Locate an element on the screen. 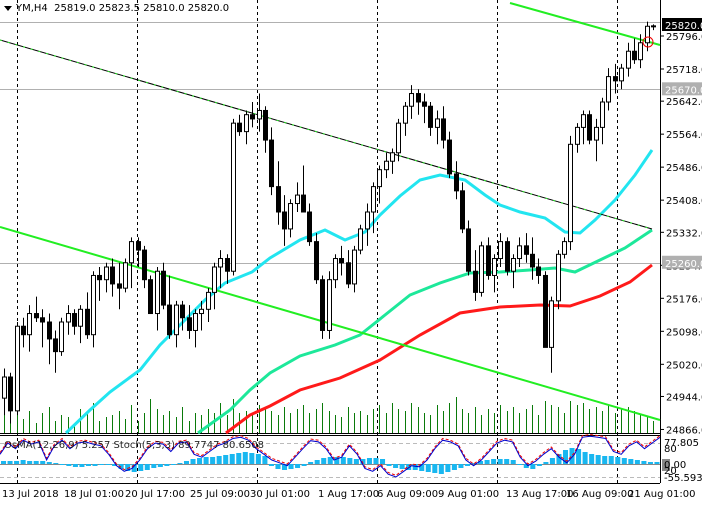 Image resolution: width=702 pixels, height=508 pixels. price-axis-label: 25408.0 is located at coordinates (684, 201).